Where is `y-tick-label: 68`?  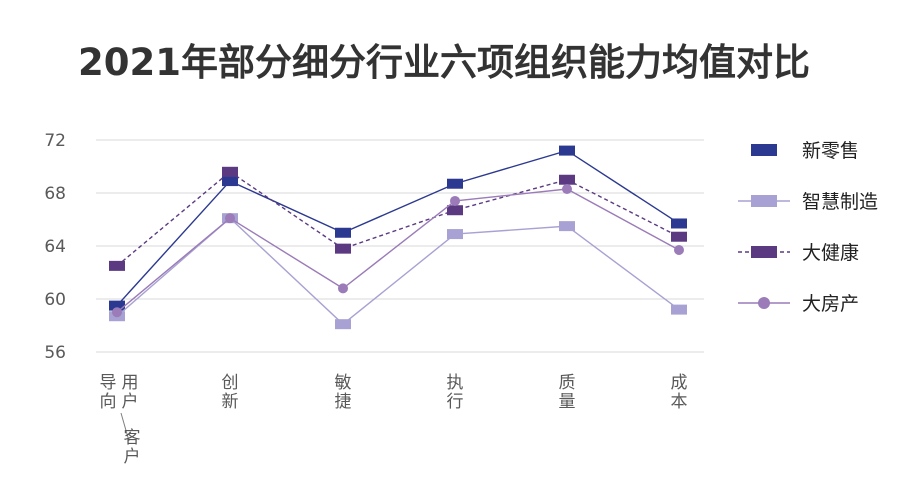 y-tick-label: 68 is located at coordinates (55, 194).